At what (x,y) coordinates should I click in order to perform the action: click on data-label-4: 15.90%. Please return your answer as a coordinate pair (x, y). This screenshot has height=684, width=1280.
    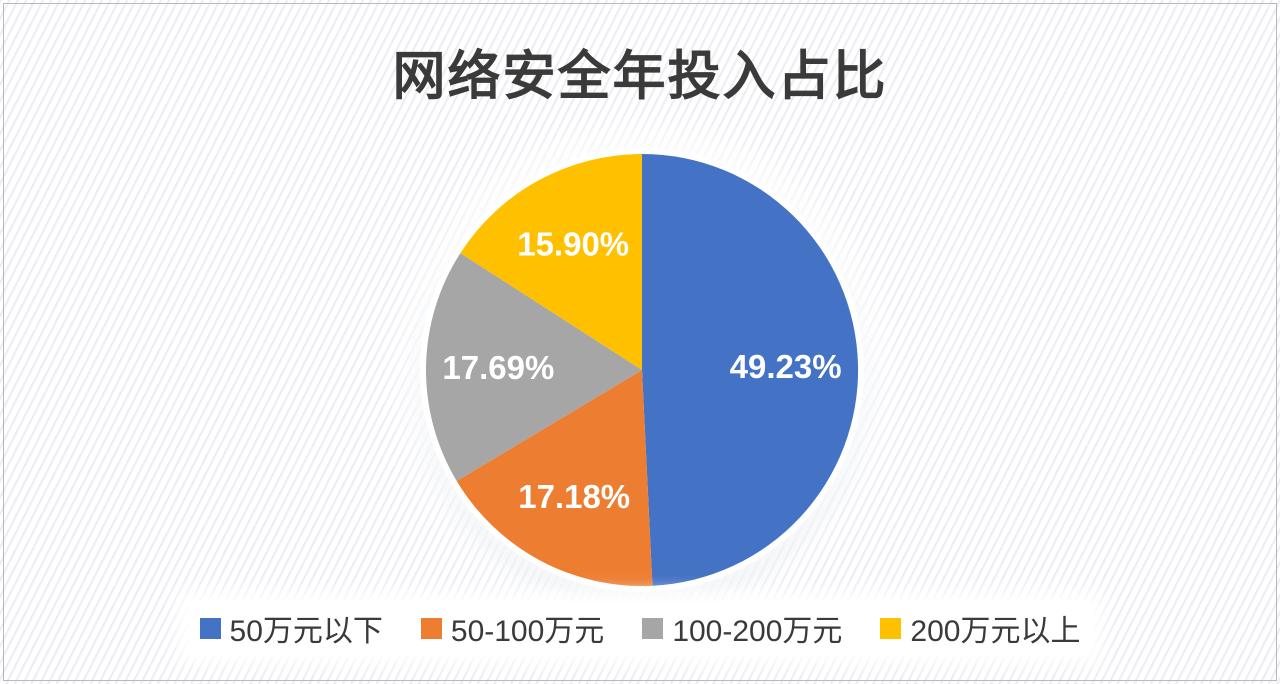
    Looking at the image, I should click on (573, 243).